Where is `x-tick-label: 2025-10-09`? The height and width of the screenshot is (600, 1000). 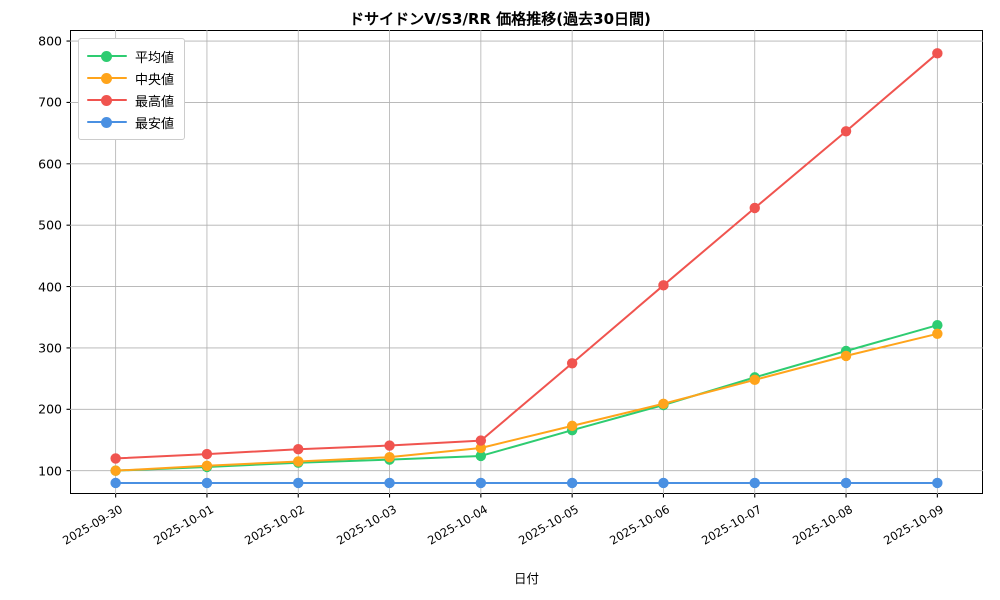
x-tick-label: 2025-10-09 is located at coordinates (914, 525).